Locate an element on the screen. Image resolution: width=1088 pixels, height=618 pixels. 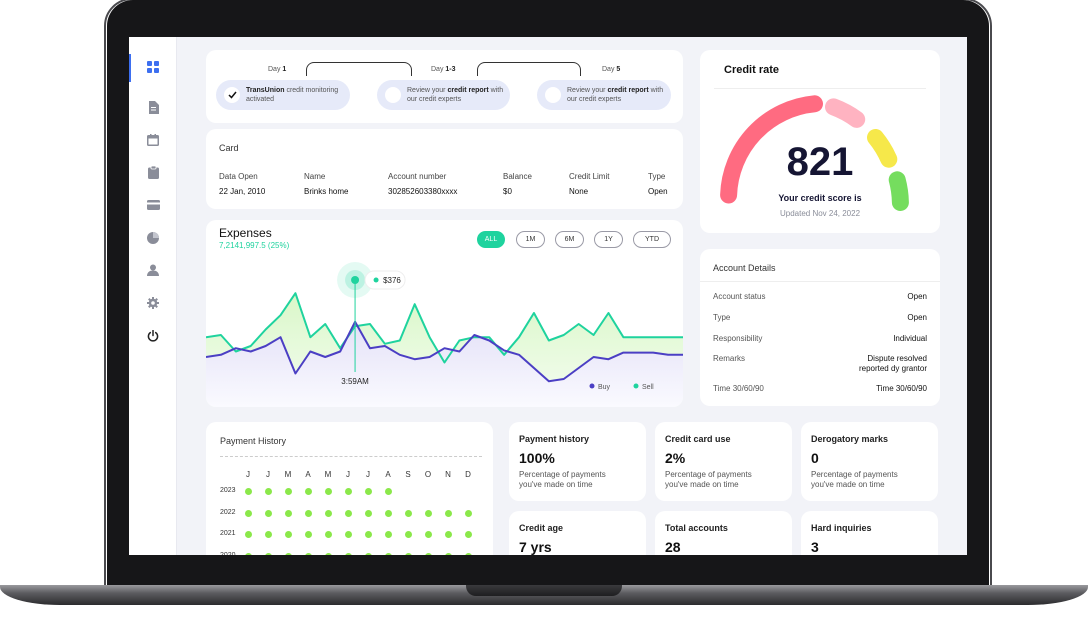
stat-value: 3 is located at coordinates (815, 547).